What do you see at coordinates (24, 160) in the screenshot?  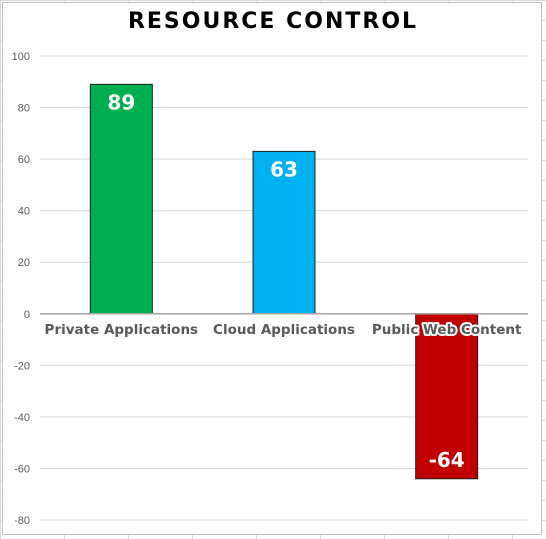 I see `y-tick-label: 60` at bounding box center [24, 160].